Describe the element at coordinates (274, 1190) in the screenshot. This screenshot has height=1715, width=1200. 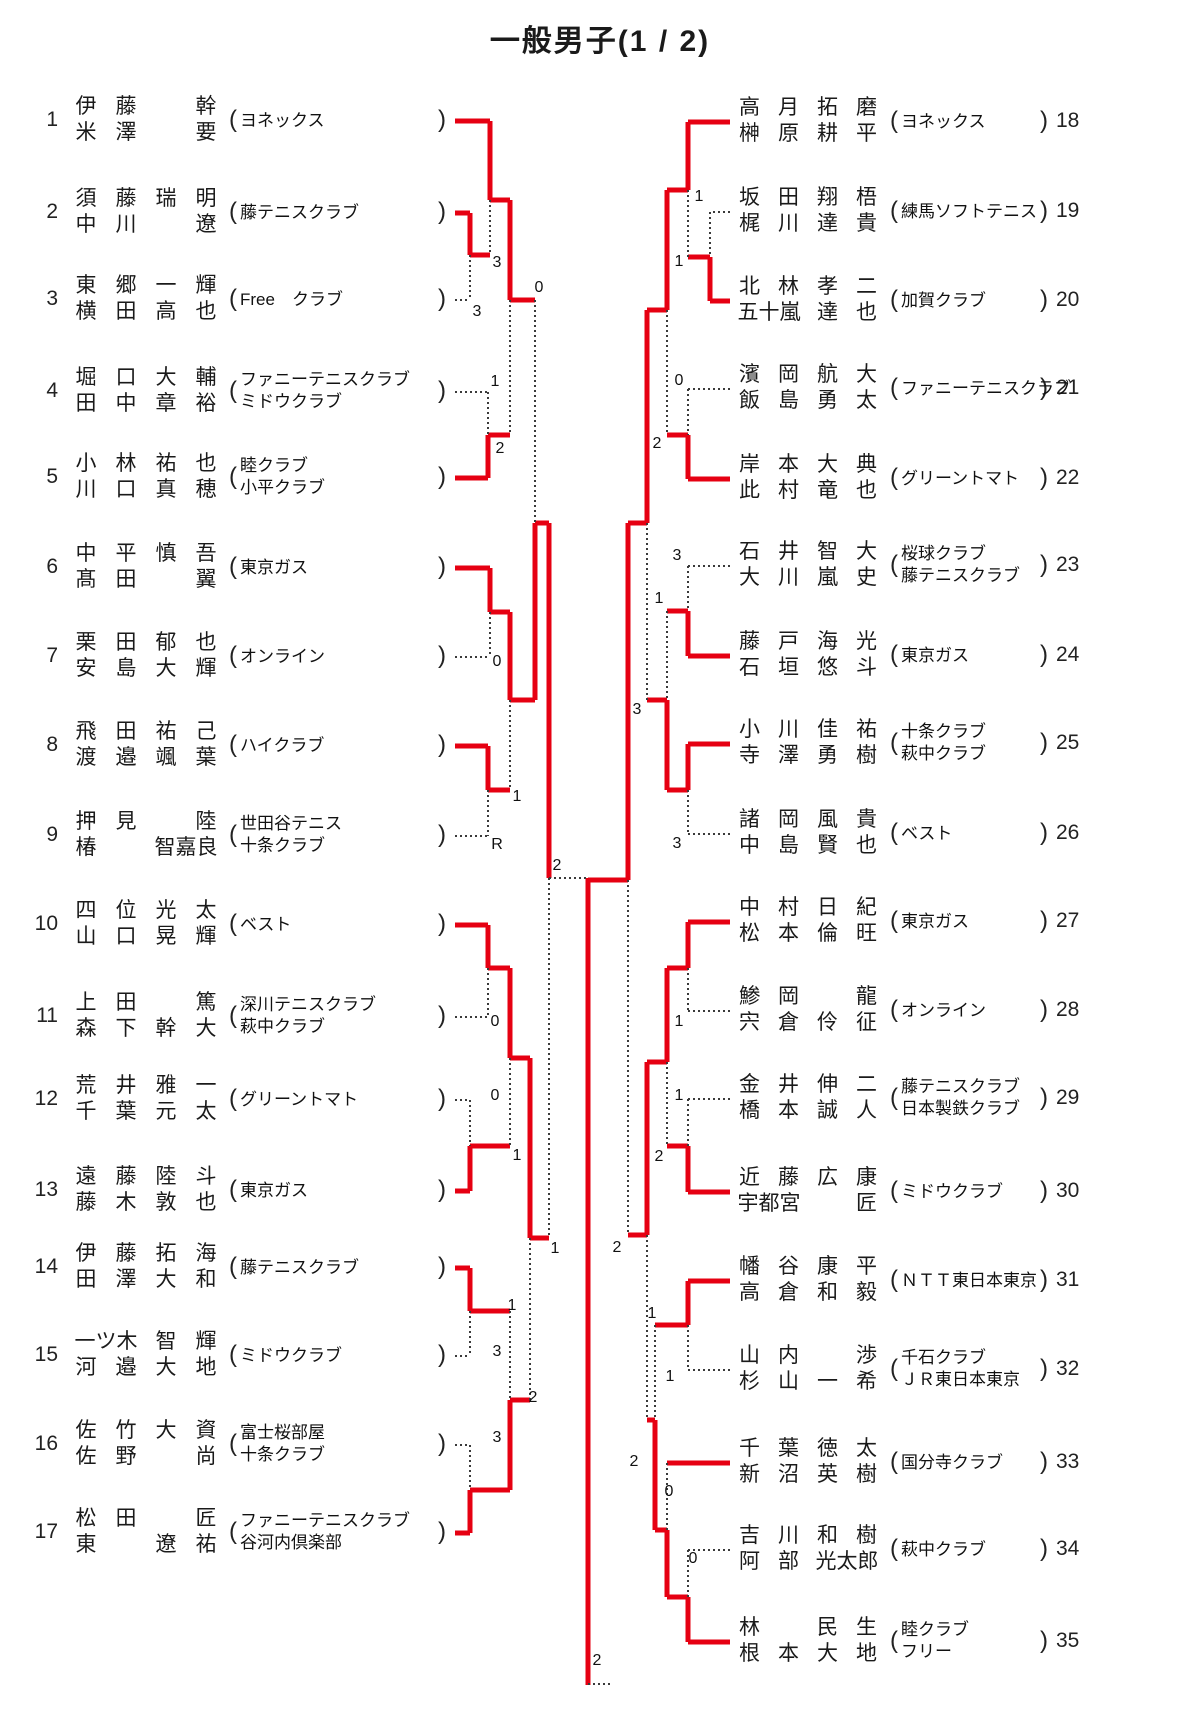
I see `entry-club: 東京ガス` at that location.